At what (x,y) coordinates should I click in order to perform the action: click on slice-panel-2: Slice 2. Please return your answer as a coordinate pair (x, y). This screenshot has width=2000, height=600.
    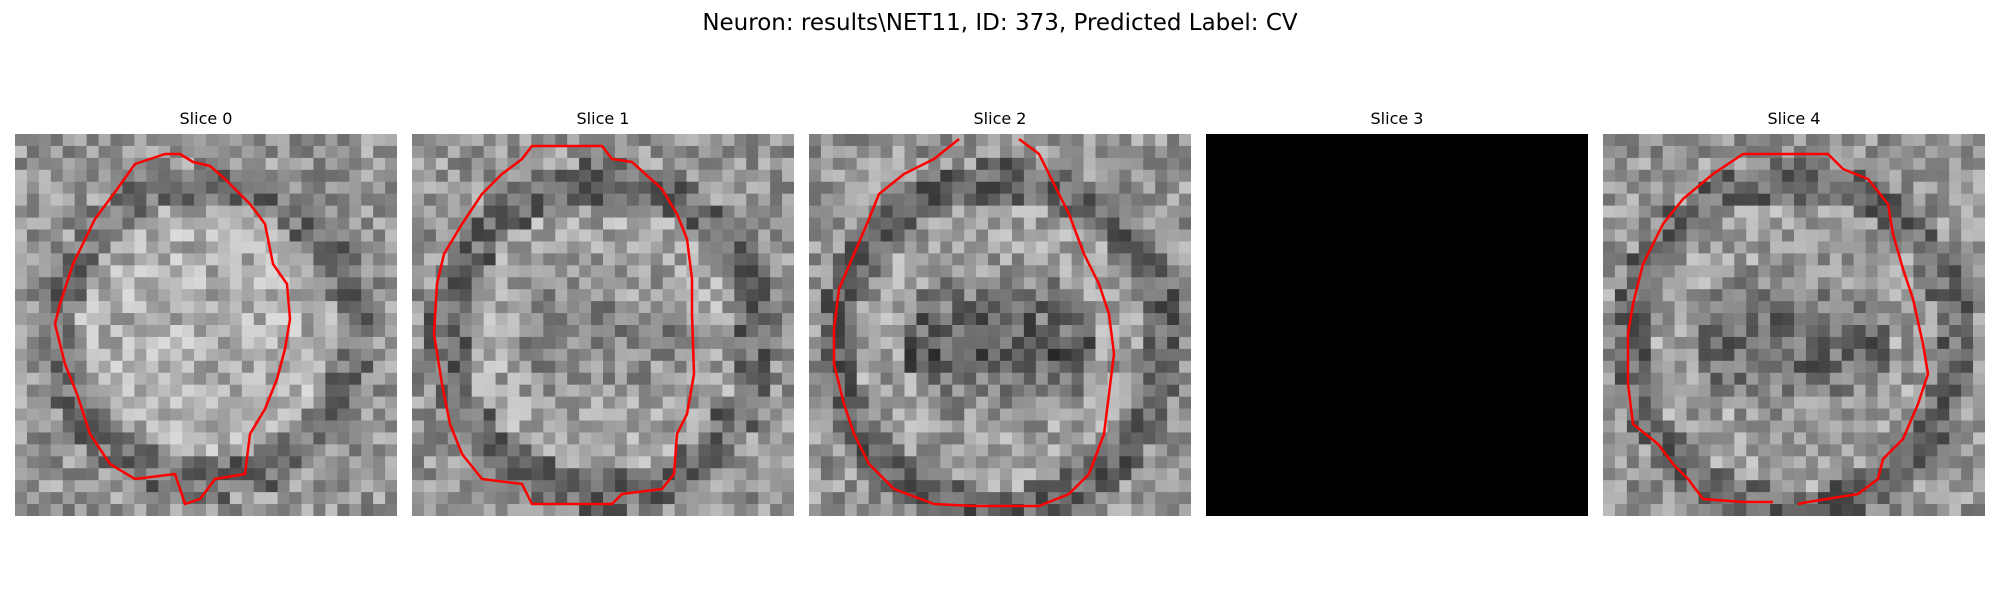
    Looking at the image, I should click on (1000, 313).